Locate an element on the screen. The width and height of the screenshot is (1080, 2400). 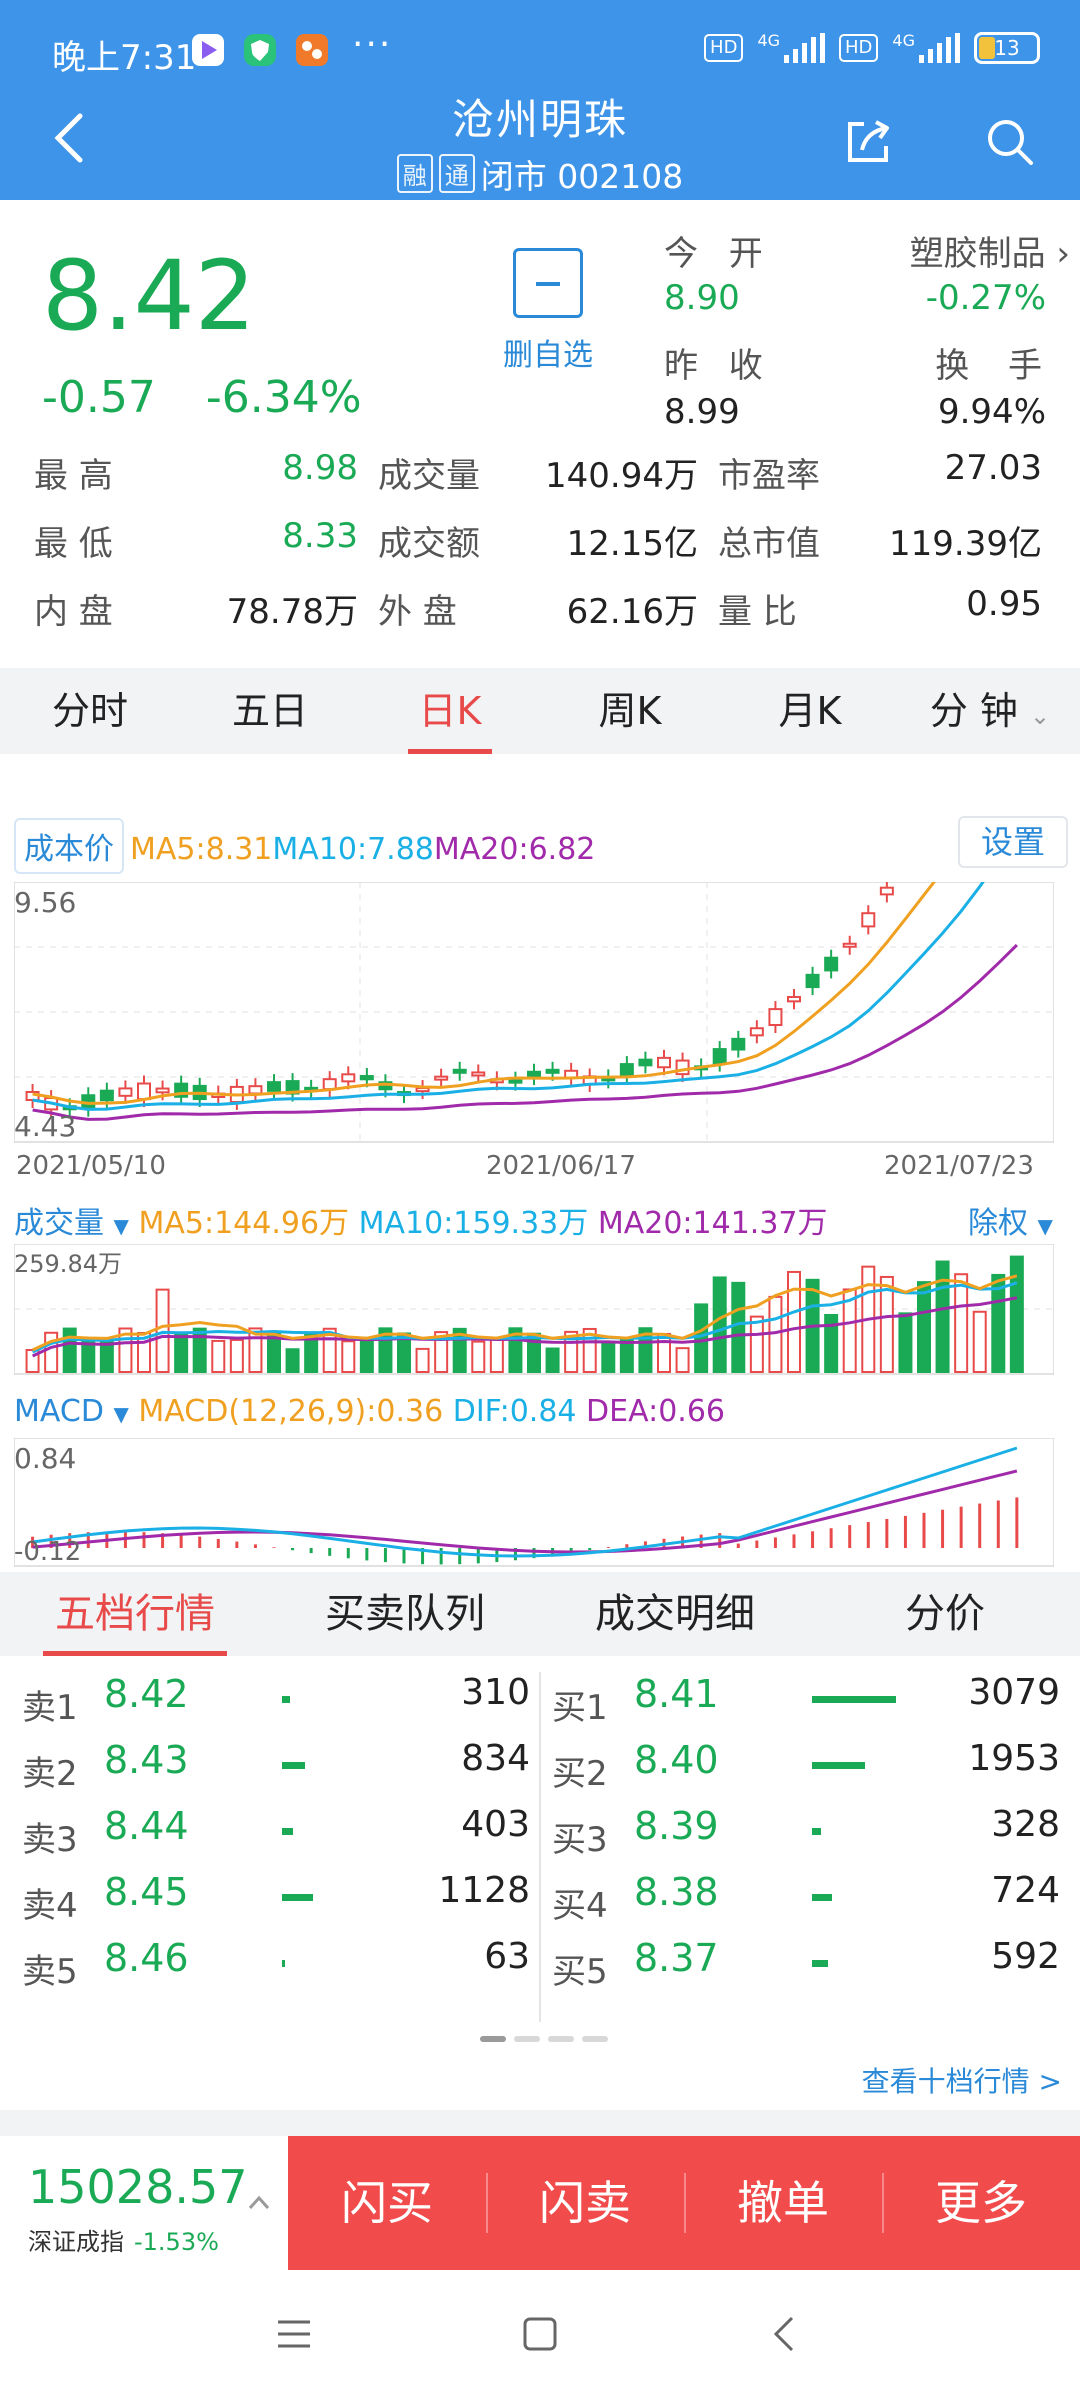
bid-level-name: 买3 is located at coordinates (580, 1840).